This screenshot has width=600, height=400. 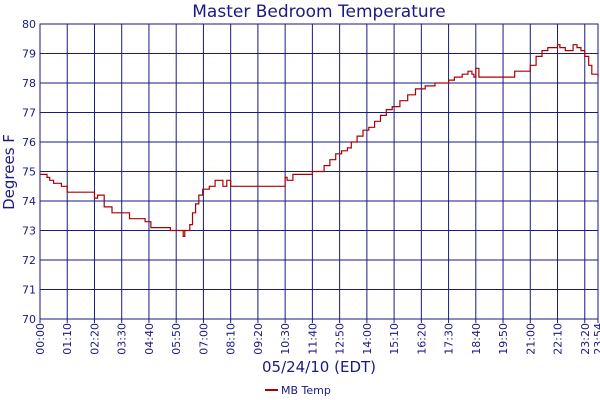 What do you see at coordinates (258, 339) in the screenshot?
I see `x-tick-label: 09:20` at bounding box center [258, 339].